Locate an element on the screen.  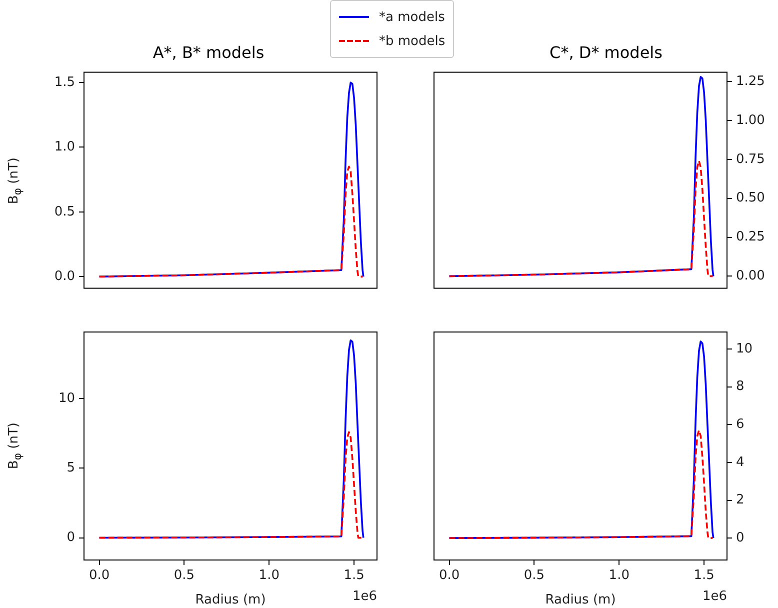
y-tick-label: 1.00 is located at coordinates (750, 120).